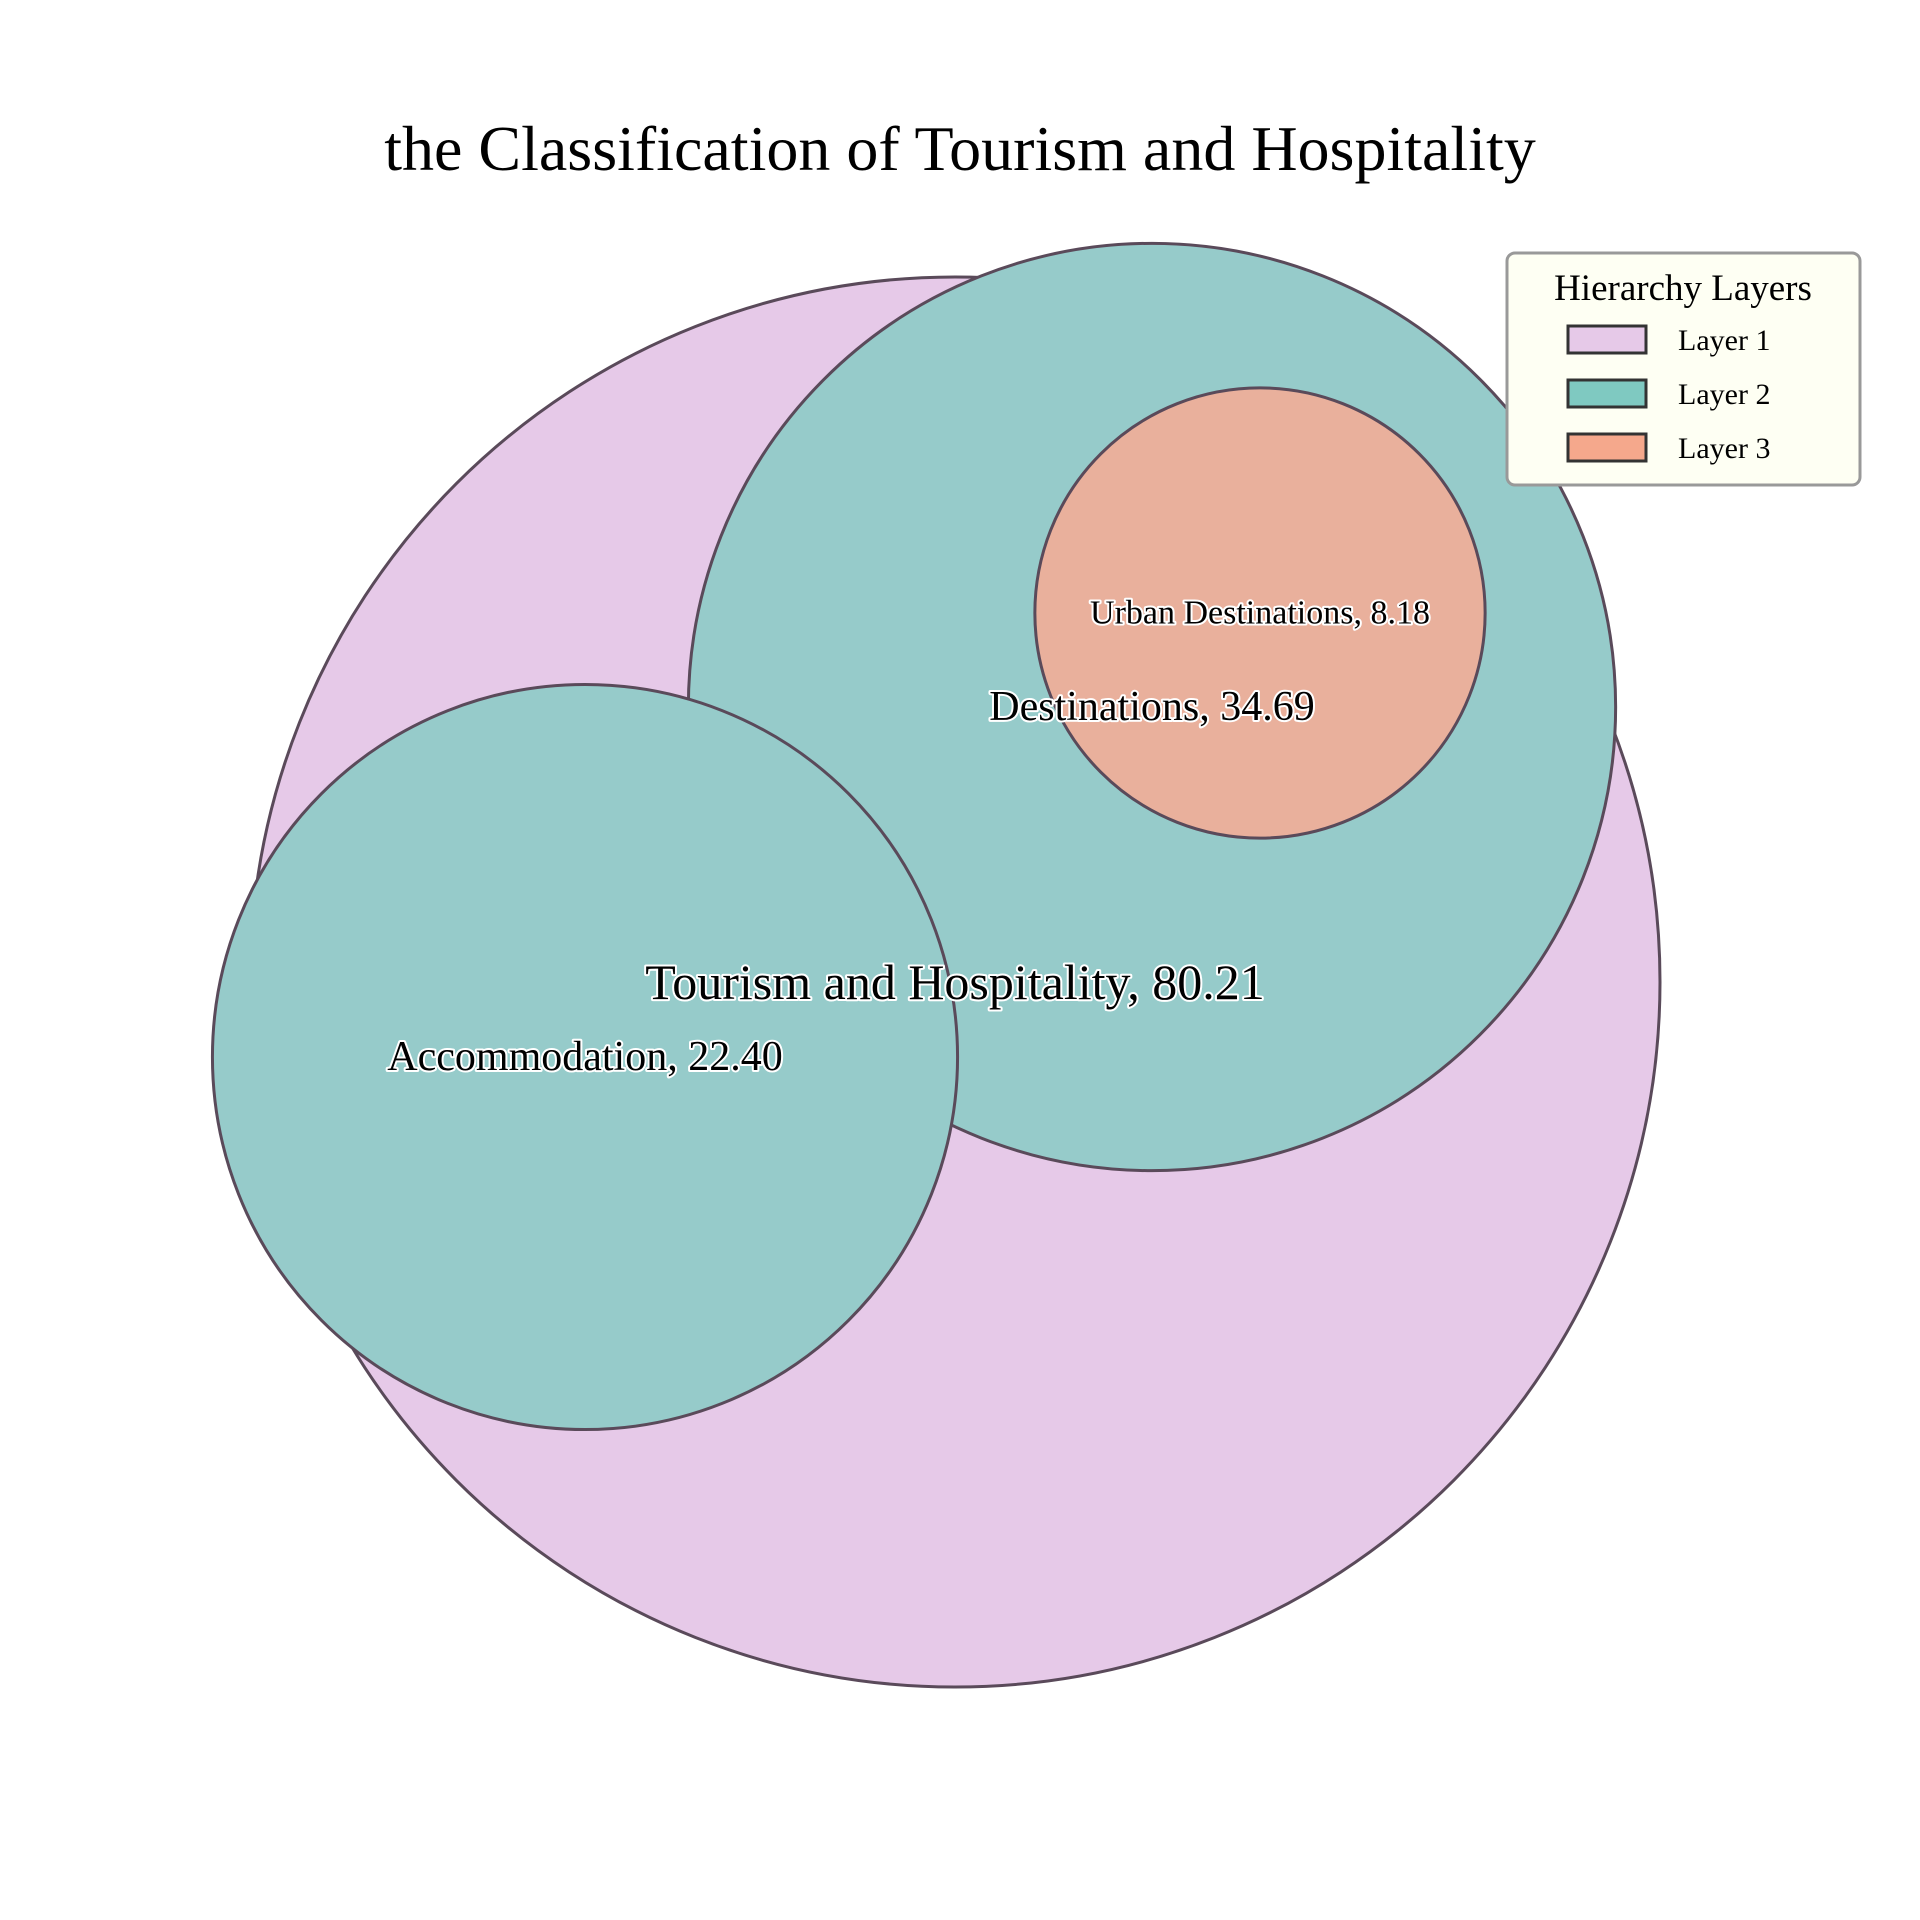  I want to click on bubble-label-urban: Urban Destinations, 8.18, so click(1260, 613).